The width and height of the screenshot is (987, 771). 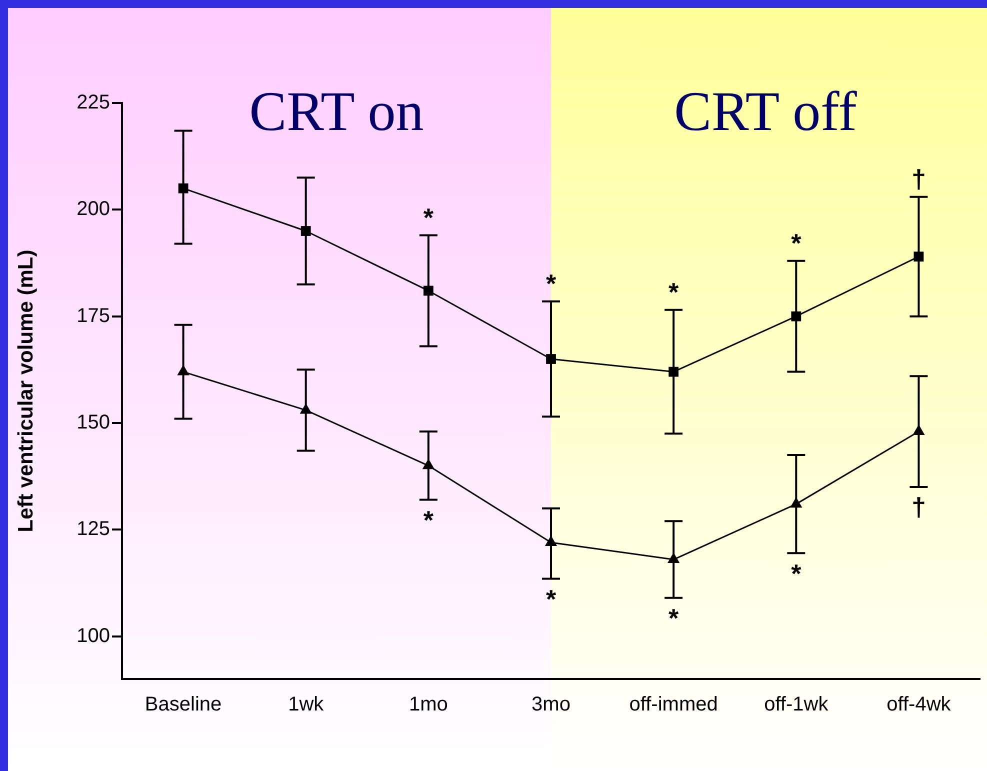 What do you see at coordinates (93, 315) in the screenshot?
I see `y-tick-label: 175` at bounding box center [93, 315].